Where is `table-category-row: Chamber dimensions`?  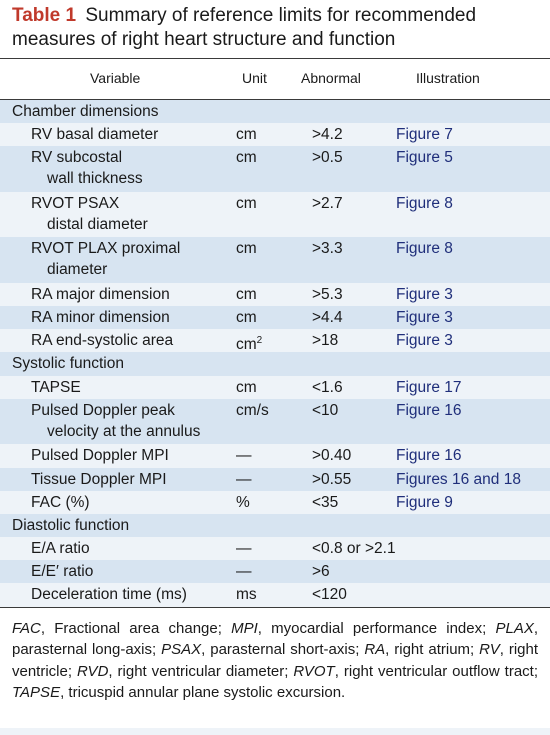
table-category-row: Chamber dimensions is located at coordinates (275, 112).